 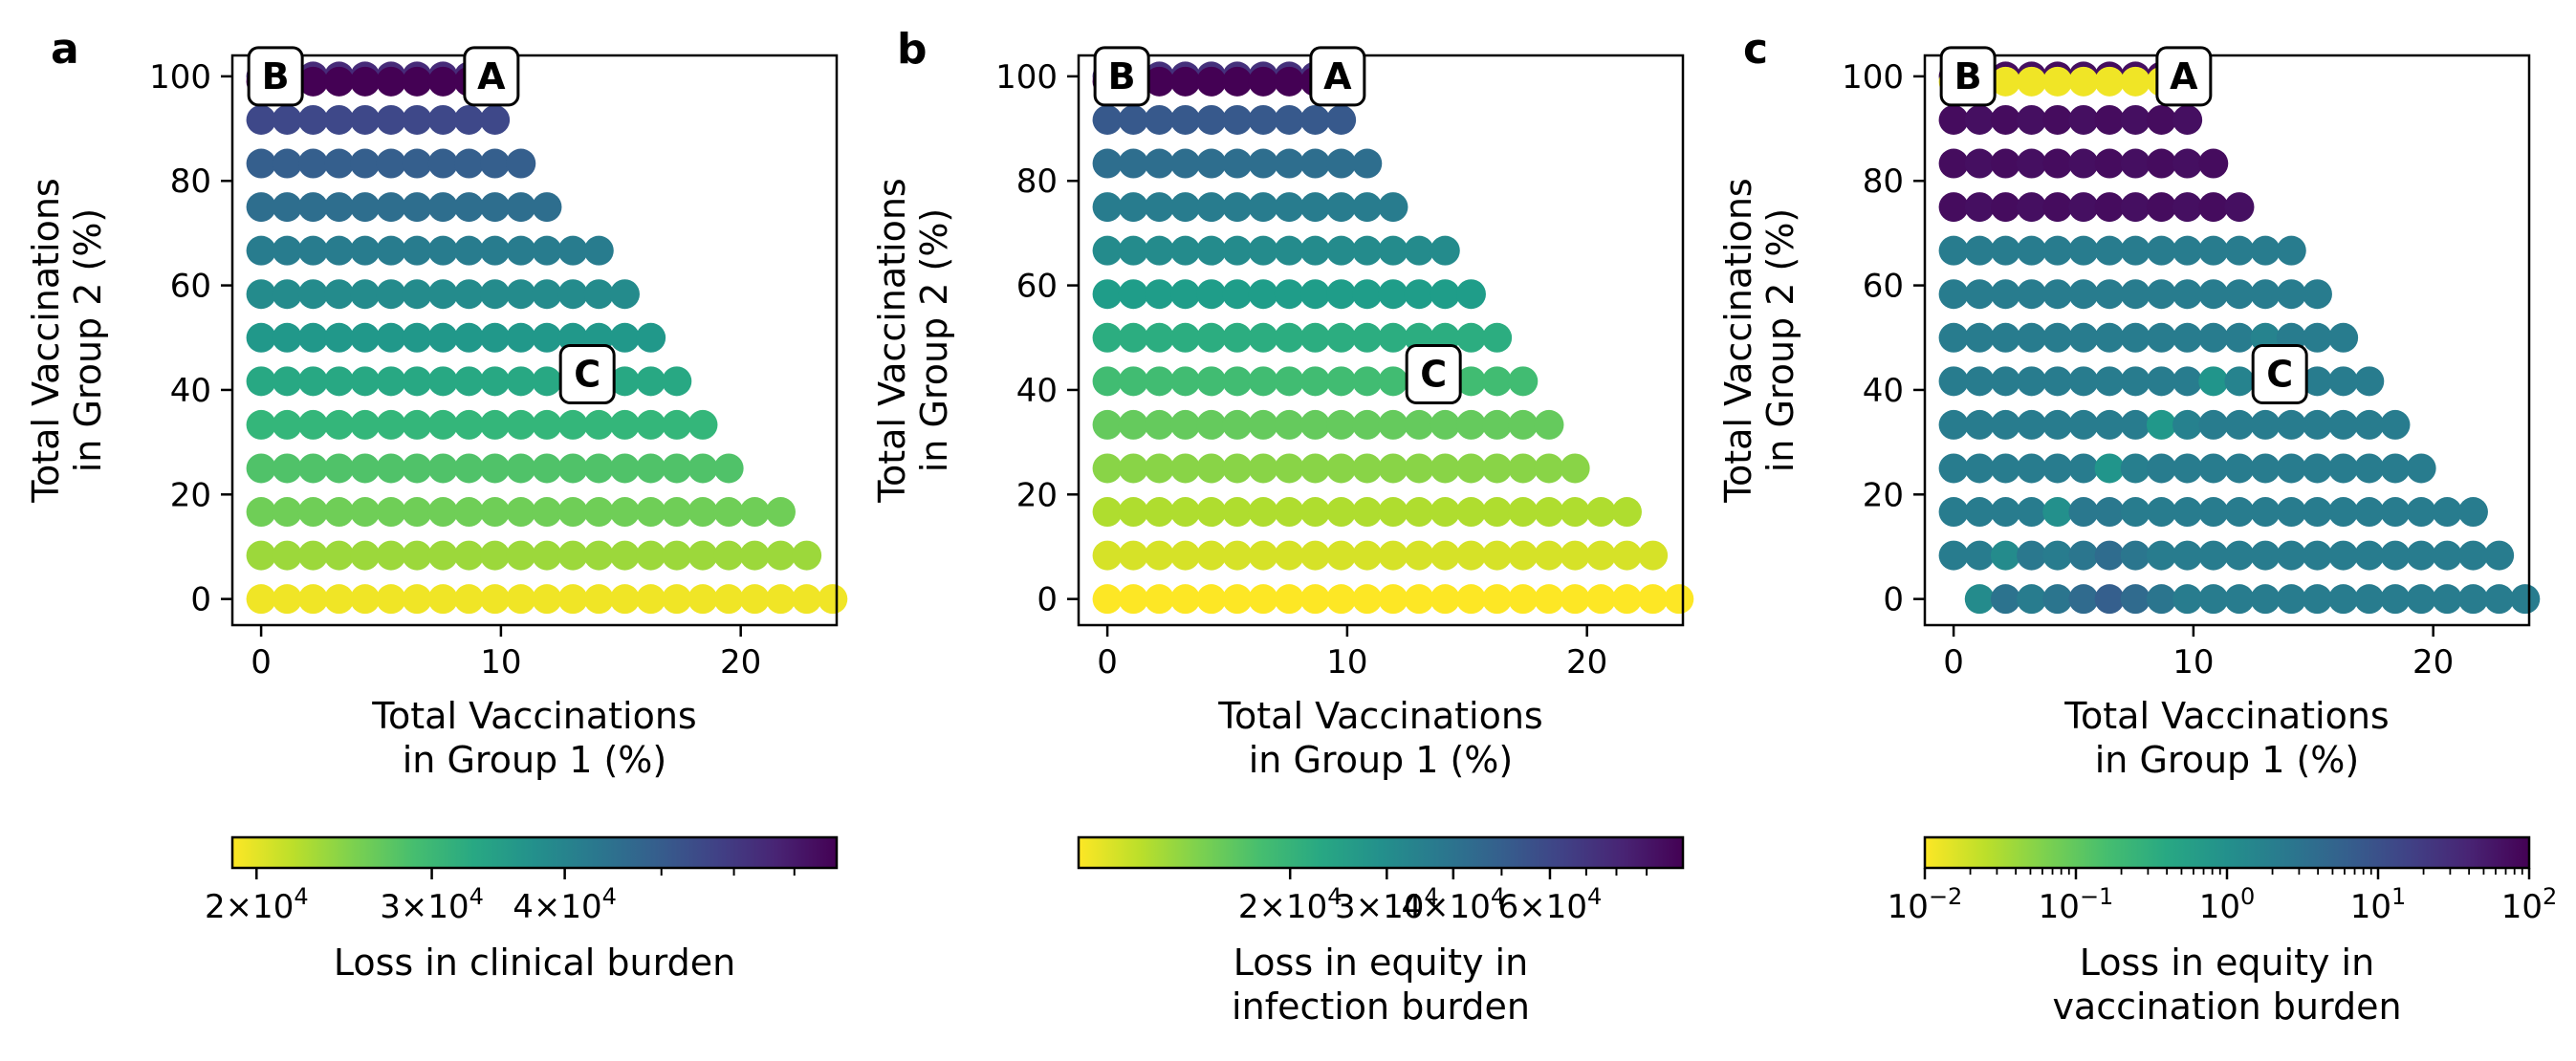 What do you see at coordinates (913, 340) in the screenshot?
I see `y-axis-label: Total Vaccinations in Group 2 (%)` at bounding box center [913, 340].